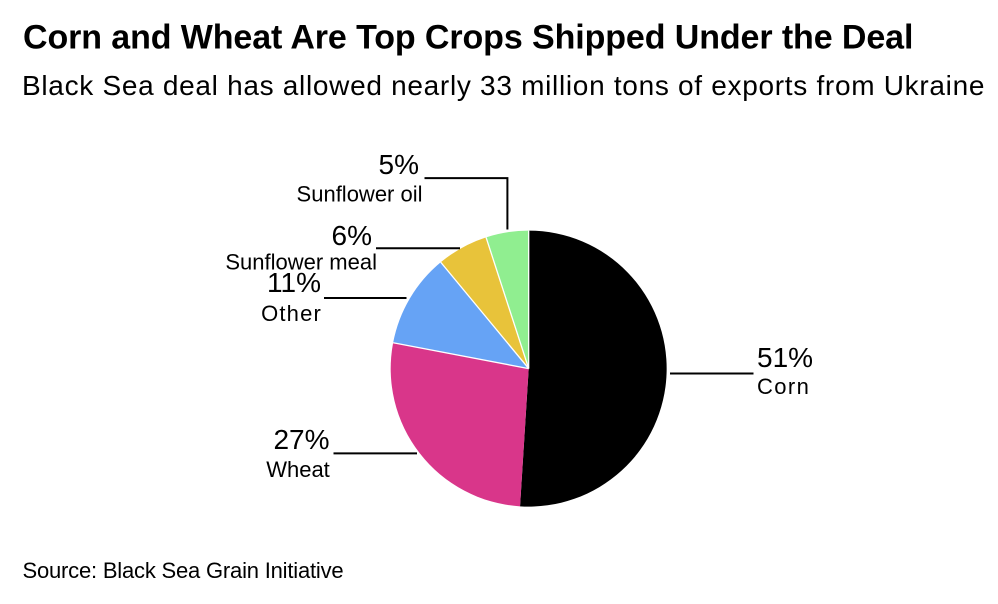  Describe the element at coordinates (783, 386) in the screenshot. I see `svg-text: Corn` at that location.